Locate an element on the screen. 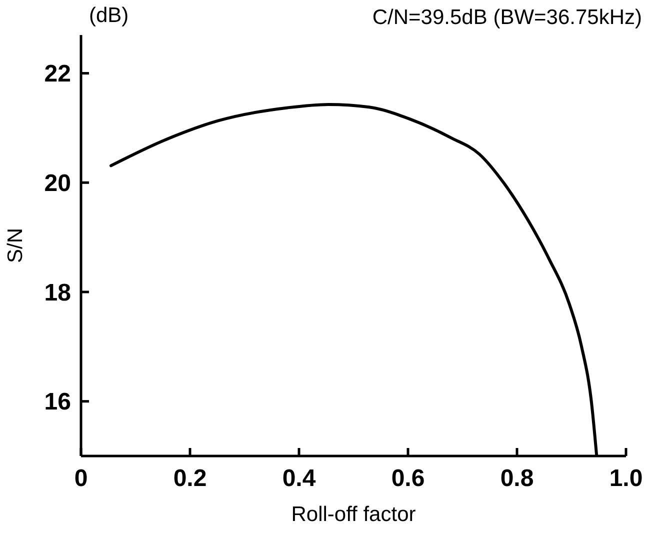  y-tick-label: 22 is located at coordinates (57, 74).